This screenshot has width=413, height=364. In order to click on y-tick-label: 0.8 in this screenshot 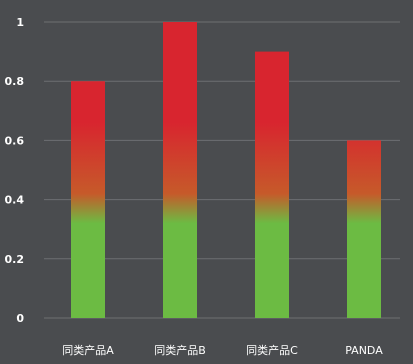, I will do `click(15, 81)`.